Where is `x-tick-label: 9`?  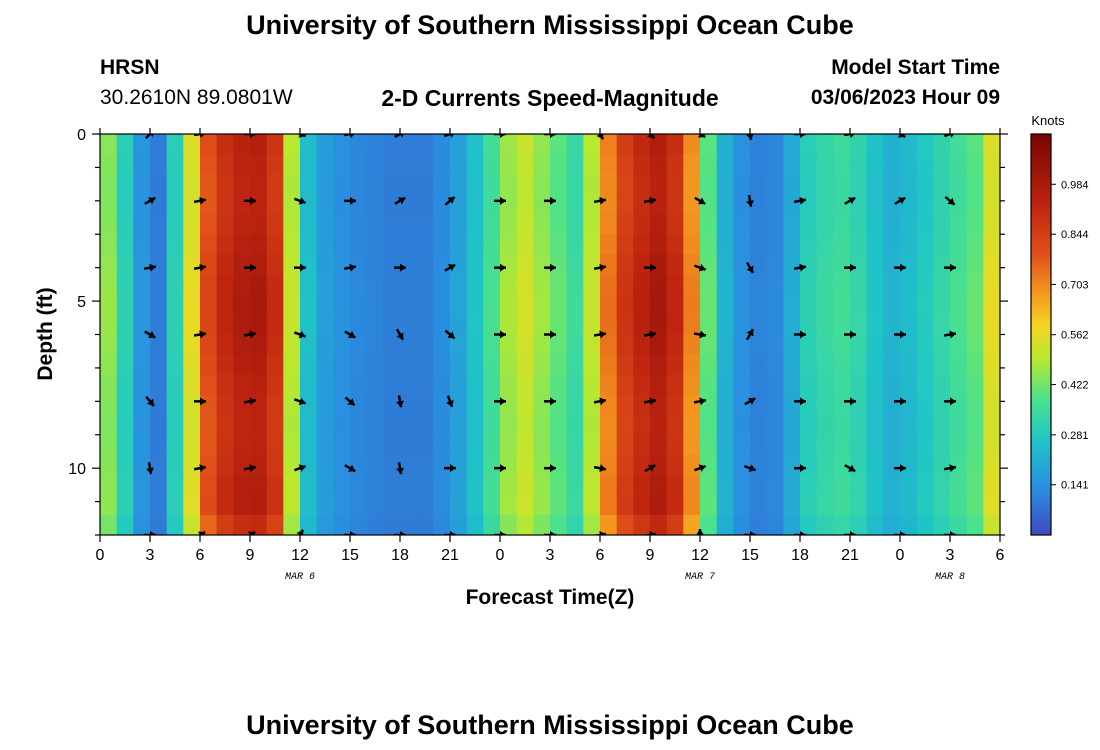 x-tick-label: 9 is located at coordinates (250, 555).